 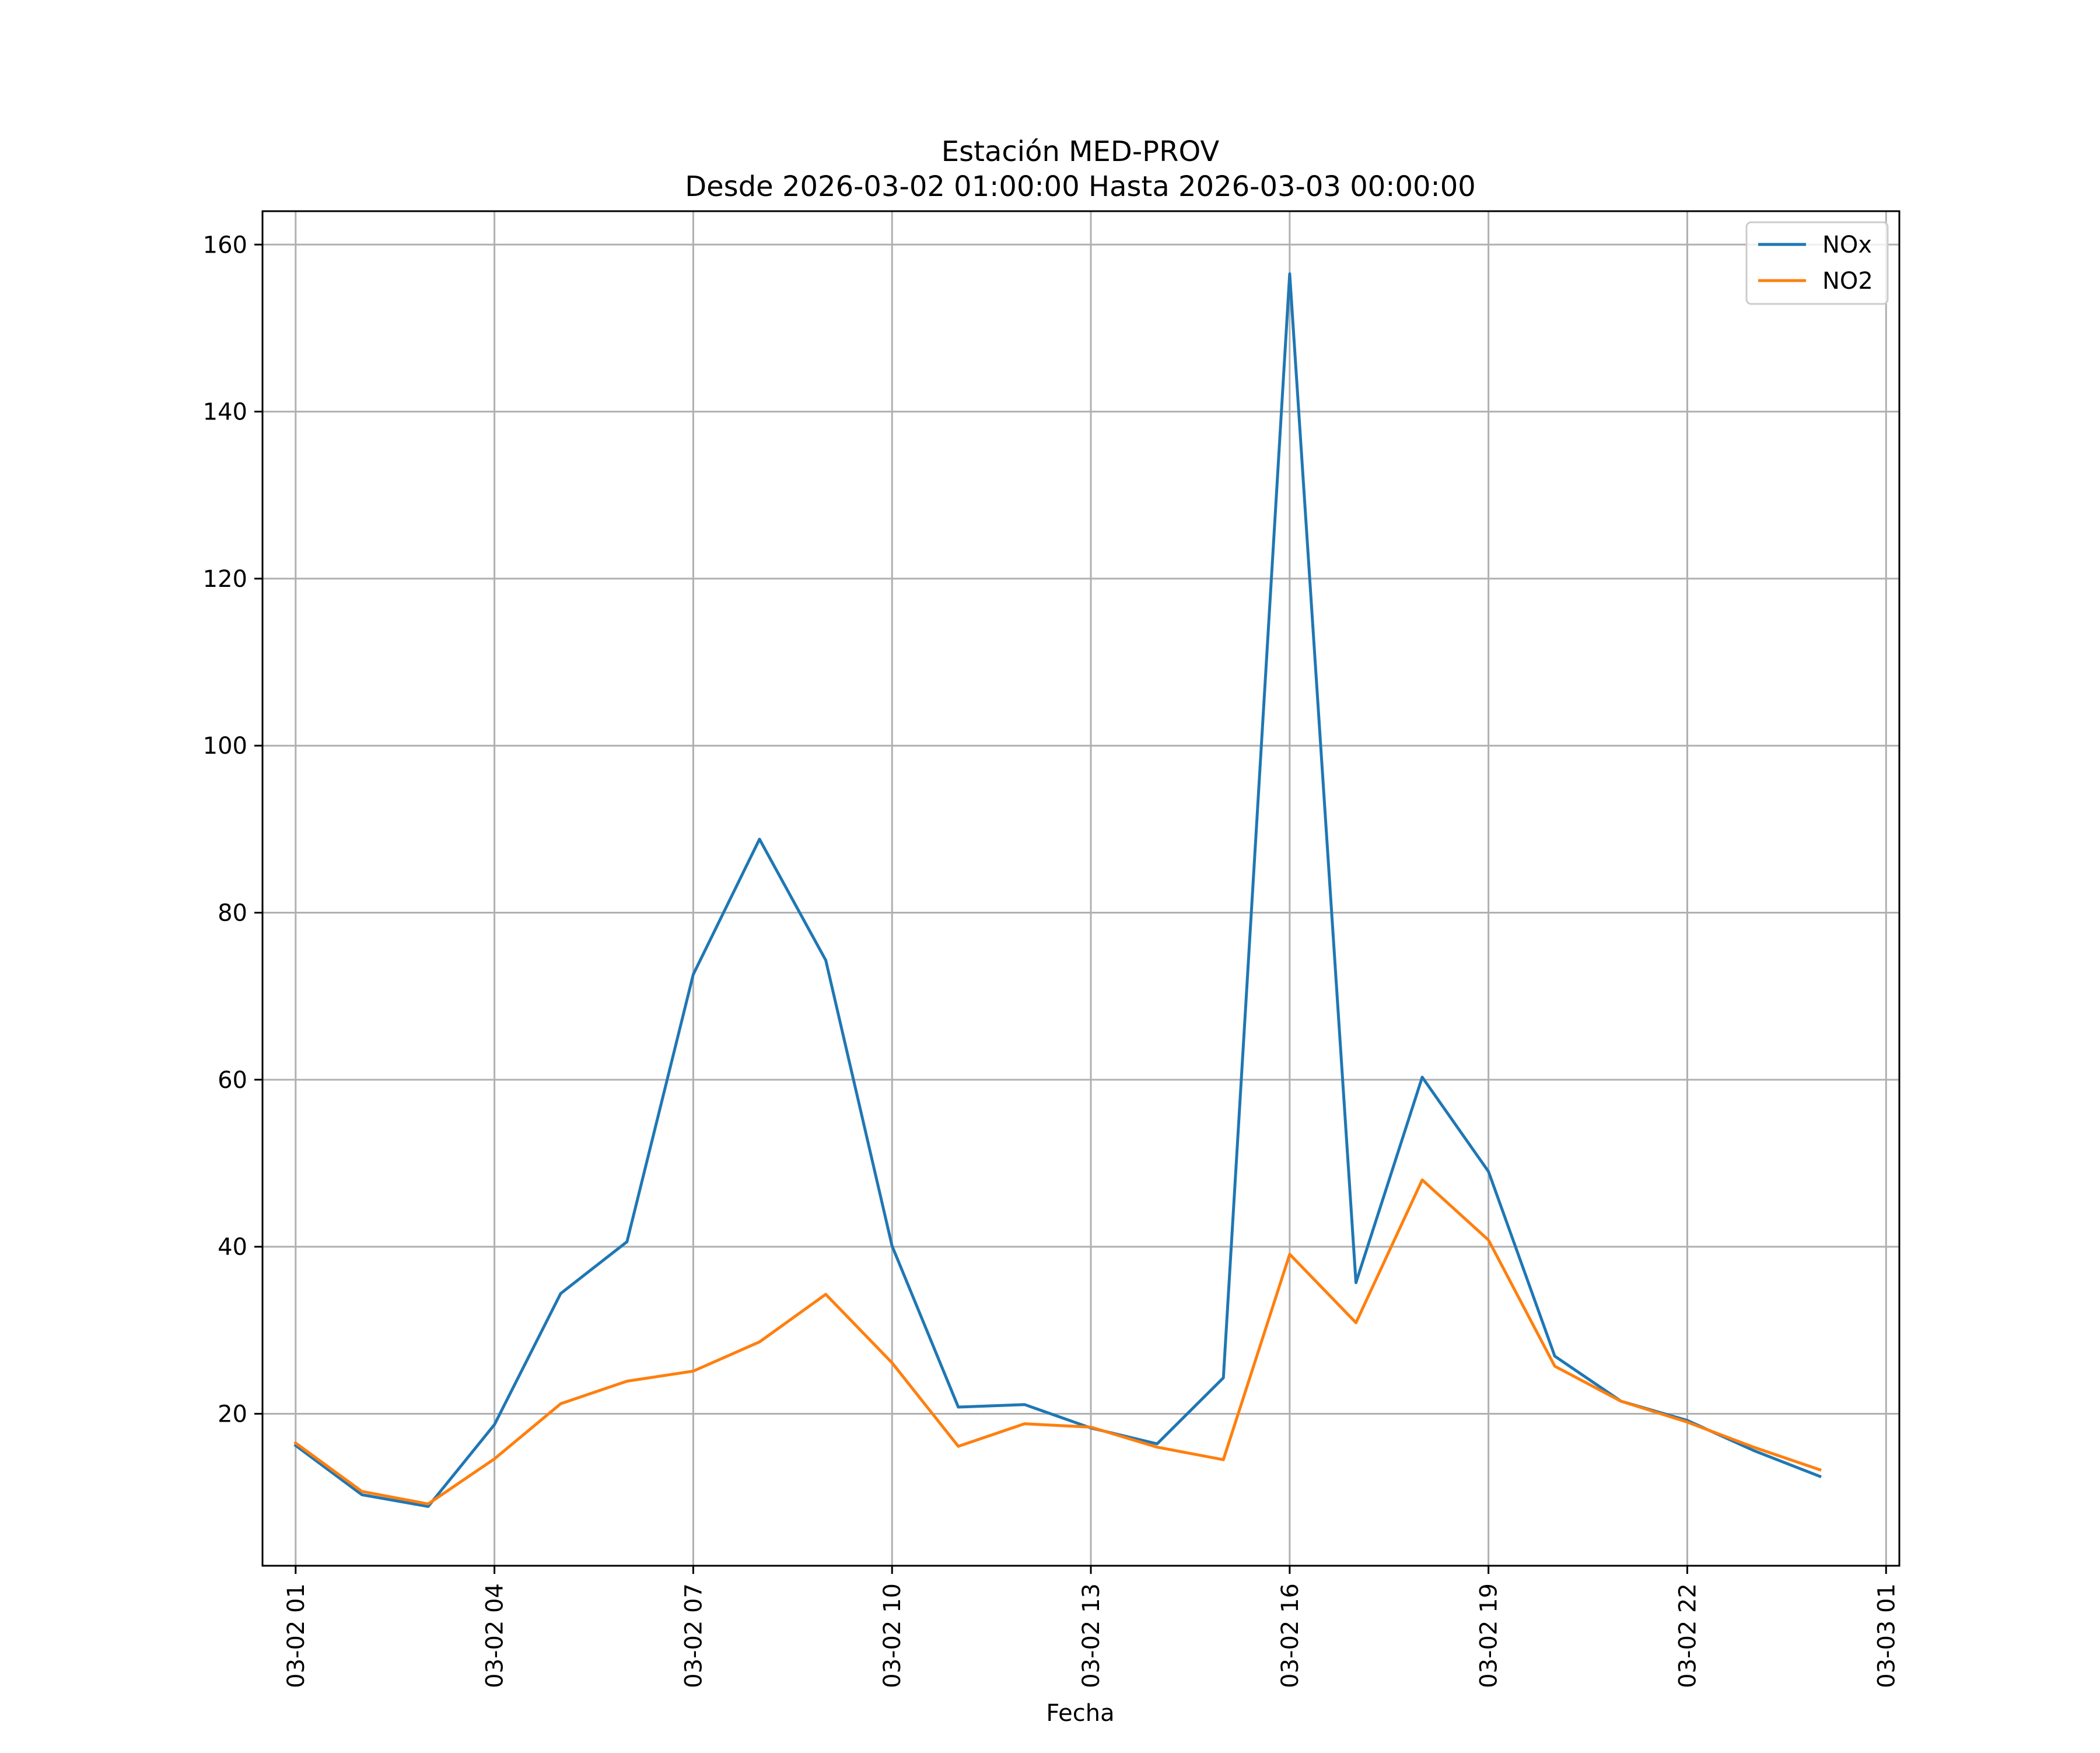 I want to click on y-tick-label: 140, so click(x=225, y=412).